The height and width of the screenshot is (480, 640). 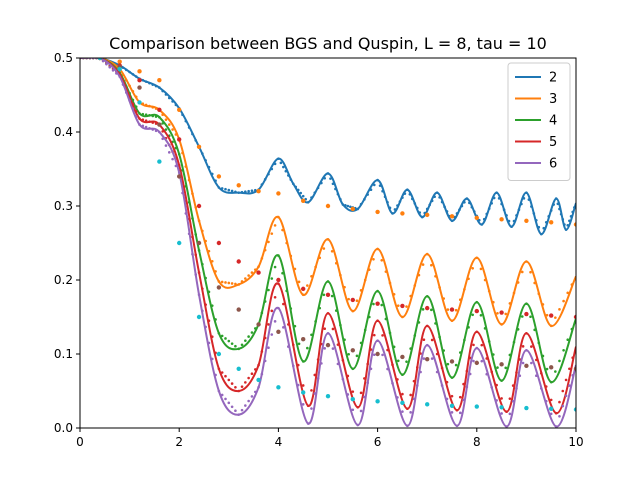 What do you see at coordinates (63, 428) in the screenshot?
I see `y-tick-label: 0.0` at bounding box center [63, 428].